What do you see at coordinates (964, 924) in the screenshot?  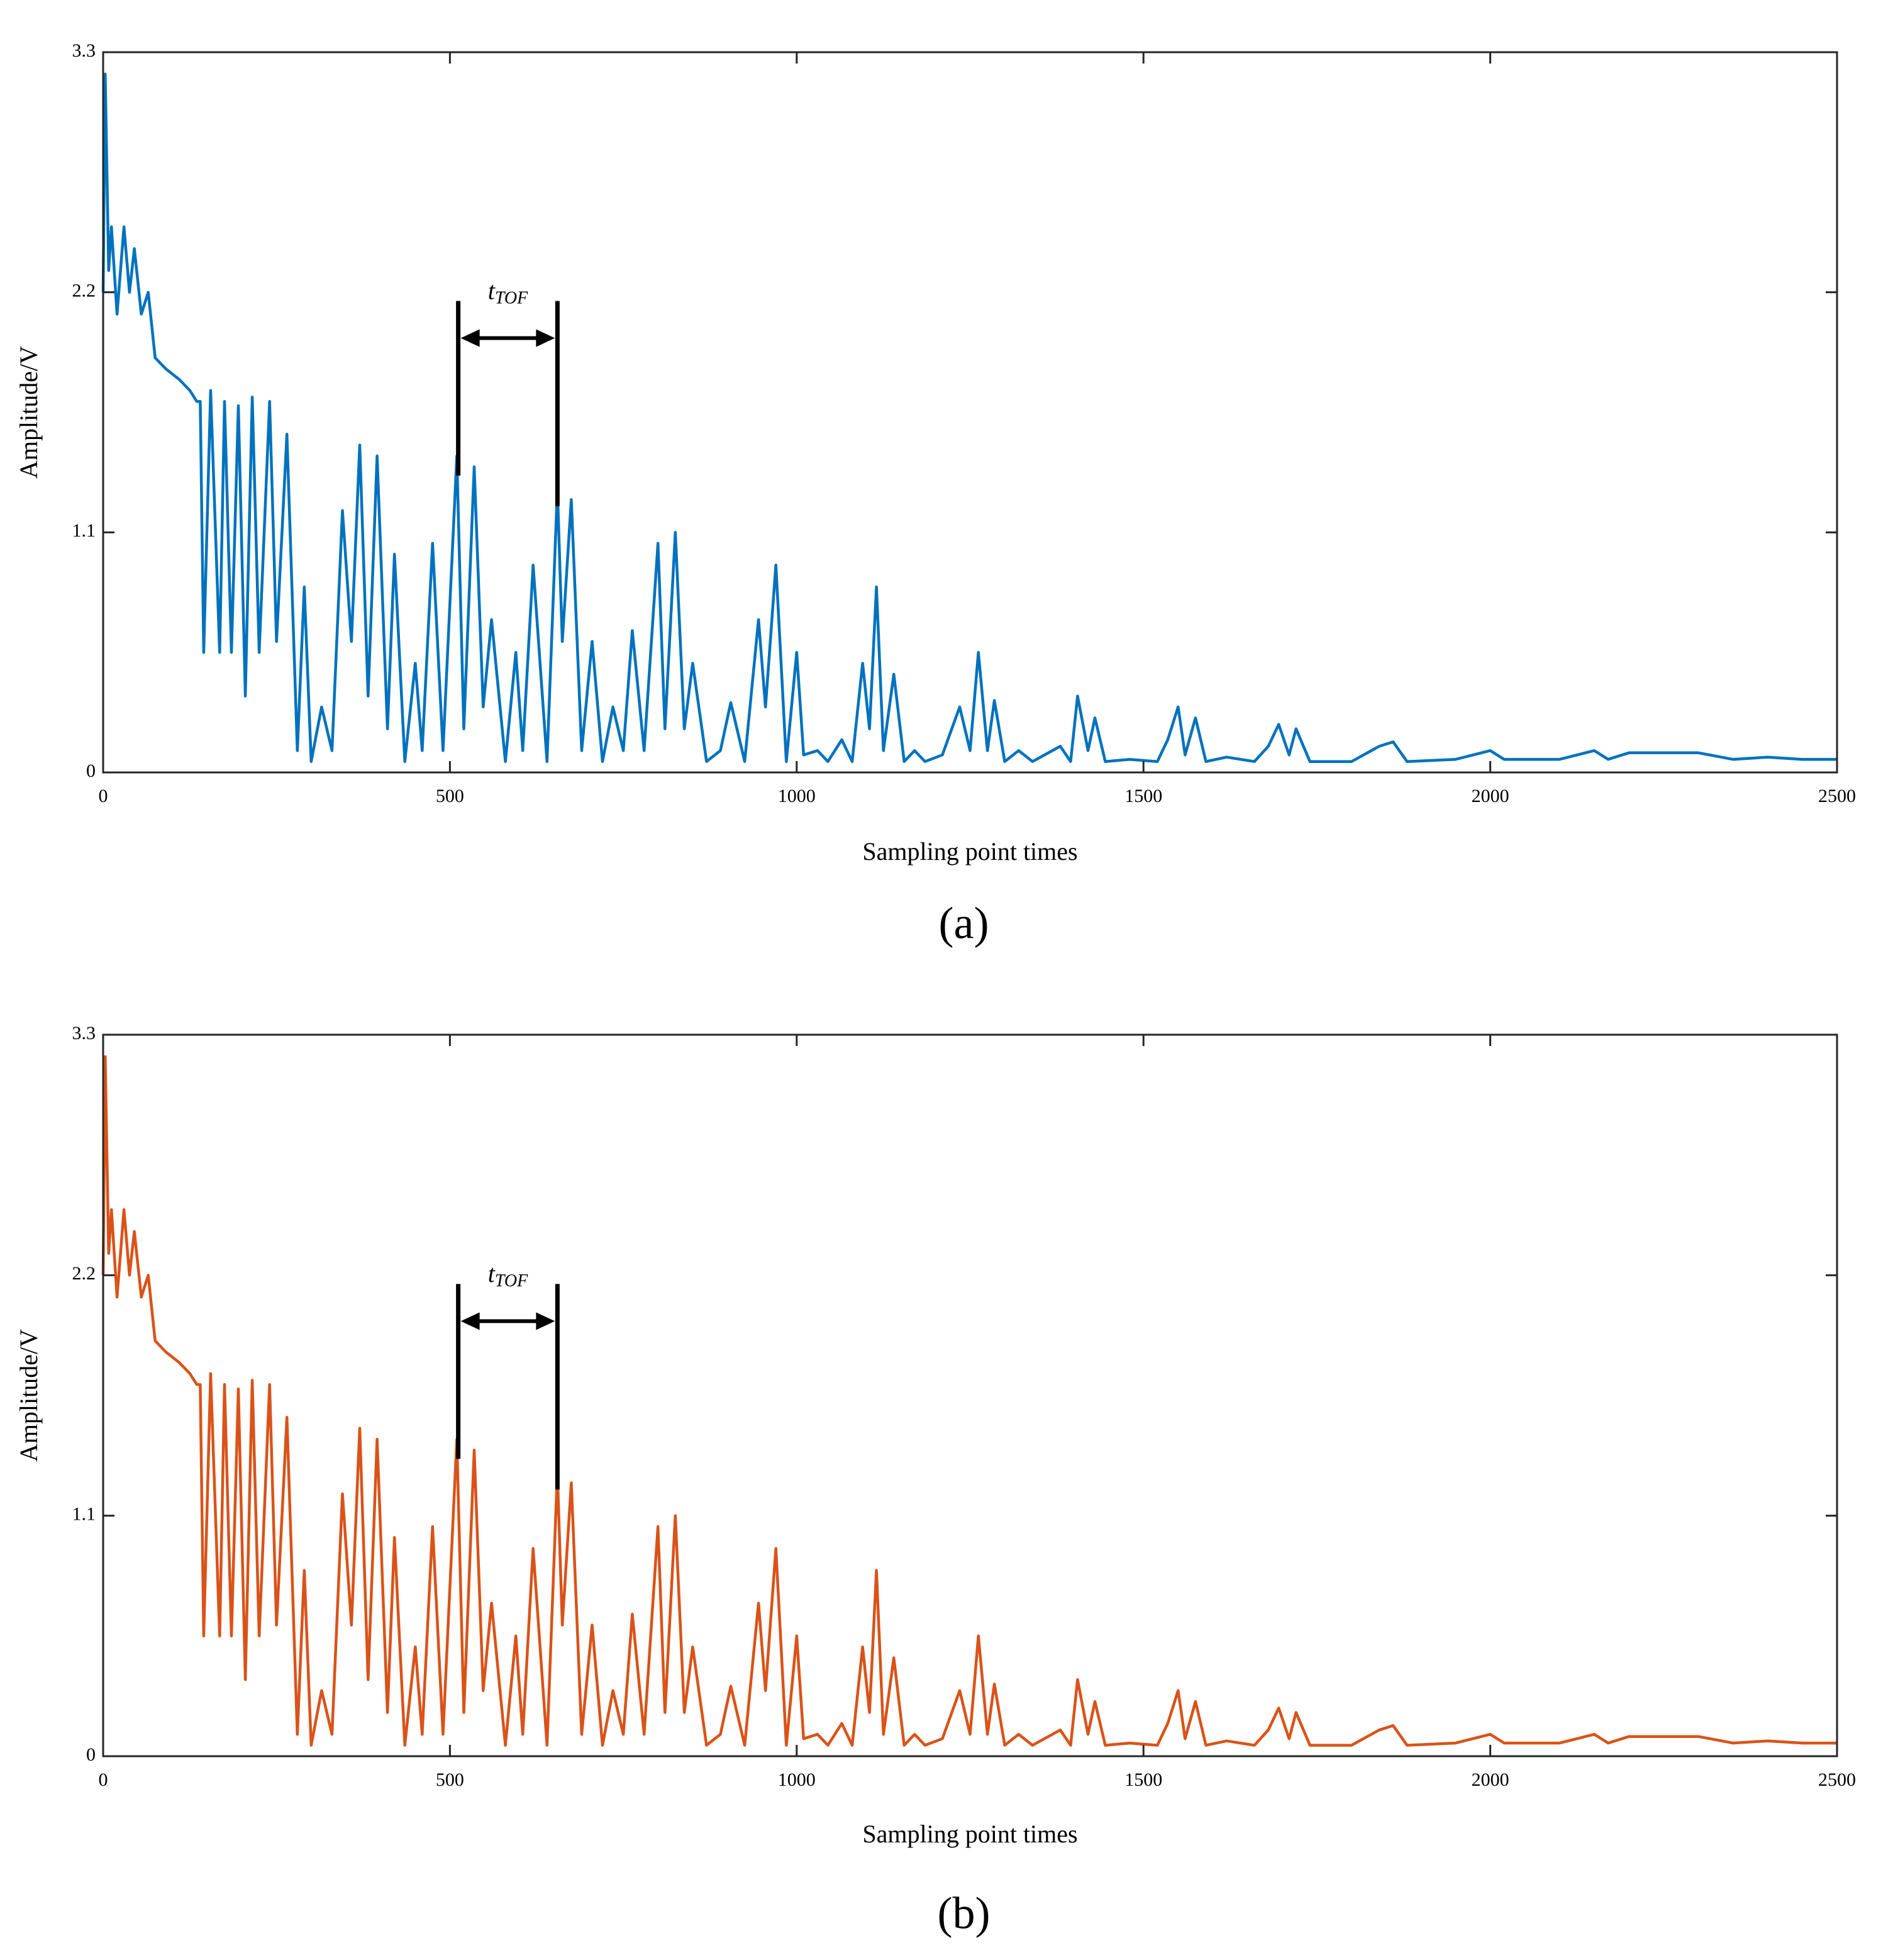 I see `caption: (a)` at bounding box center [964, 924].